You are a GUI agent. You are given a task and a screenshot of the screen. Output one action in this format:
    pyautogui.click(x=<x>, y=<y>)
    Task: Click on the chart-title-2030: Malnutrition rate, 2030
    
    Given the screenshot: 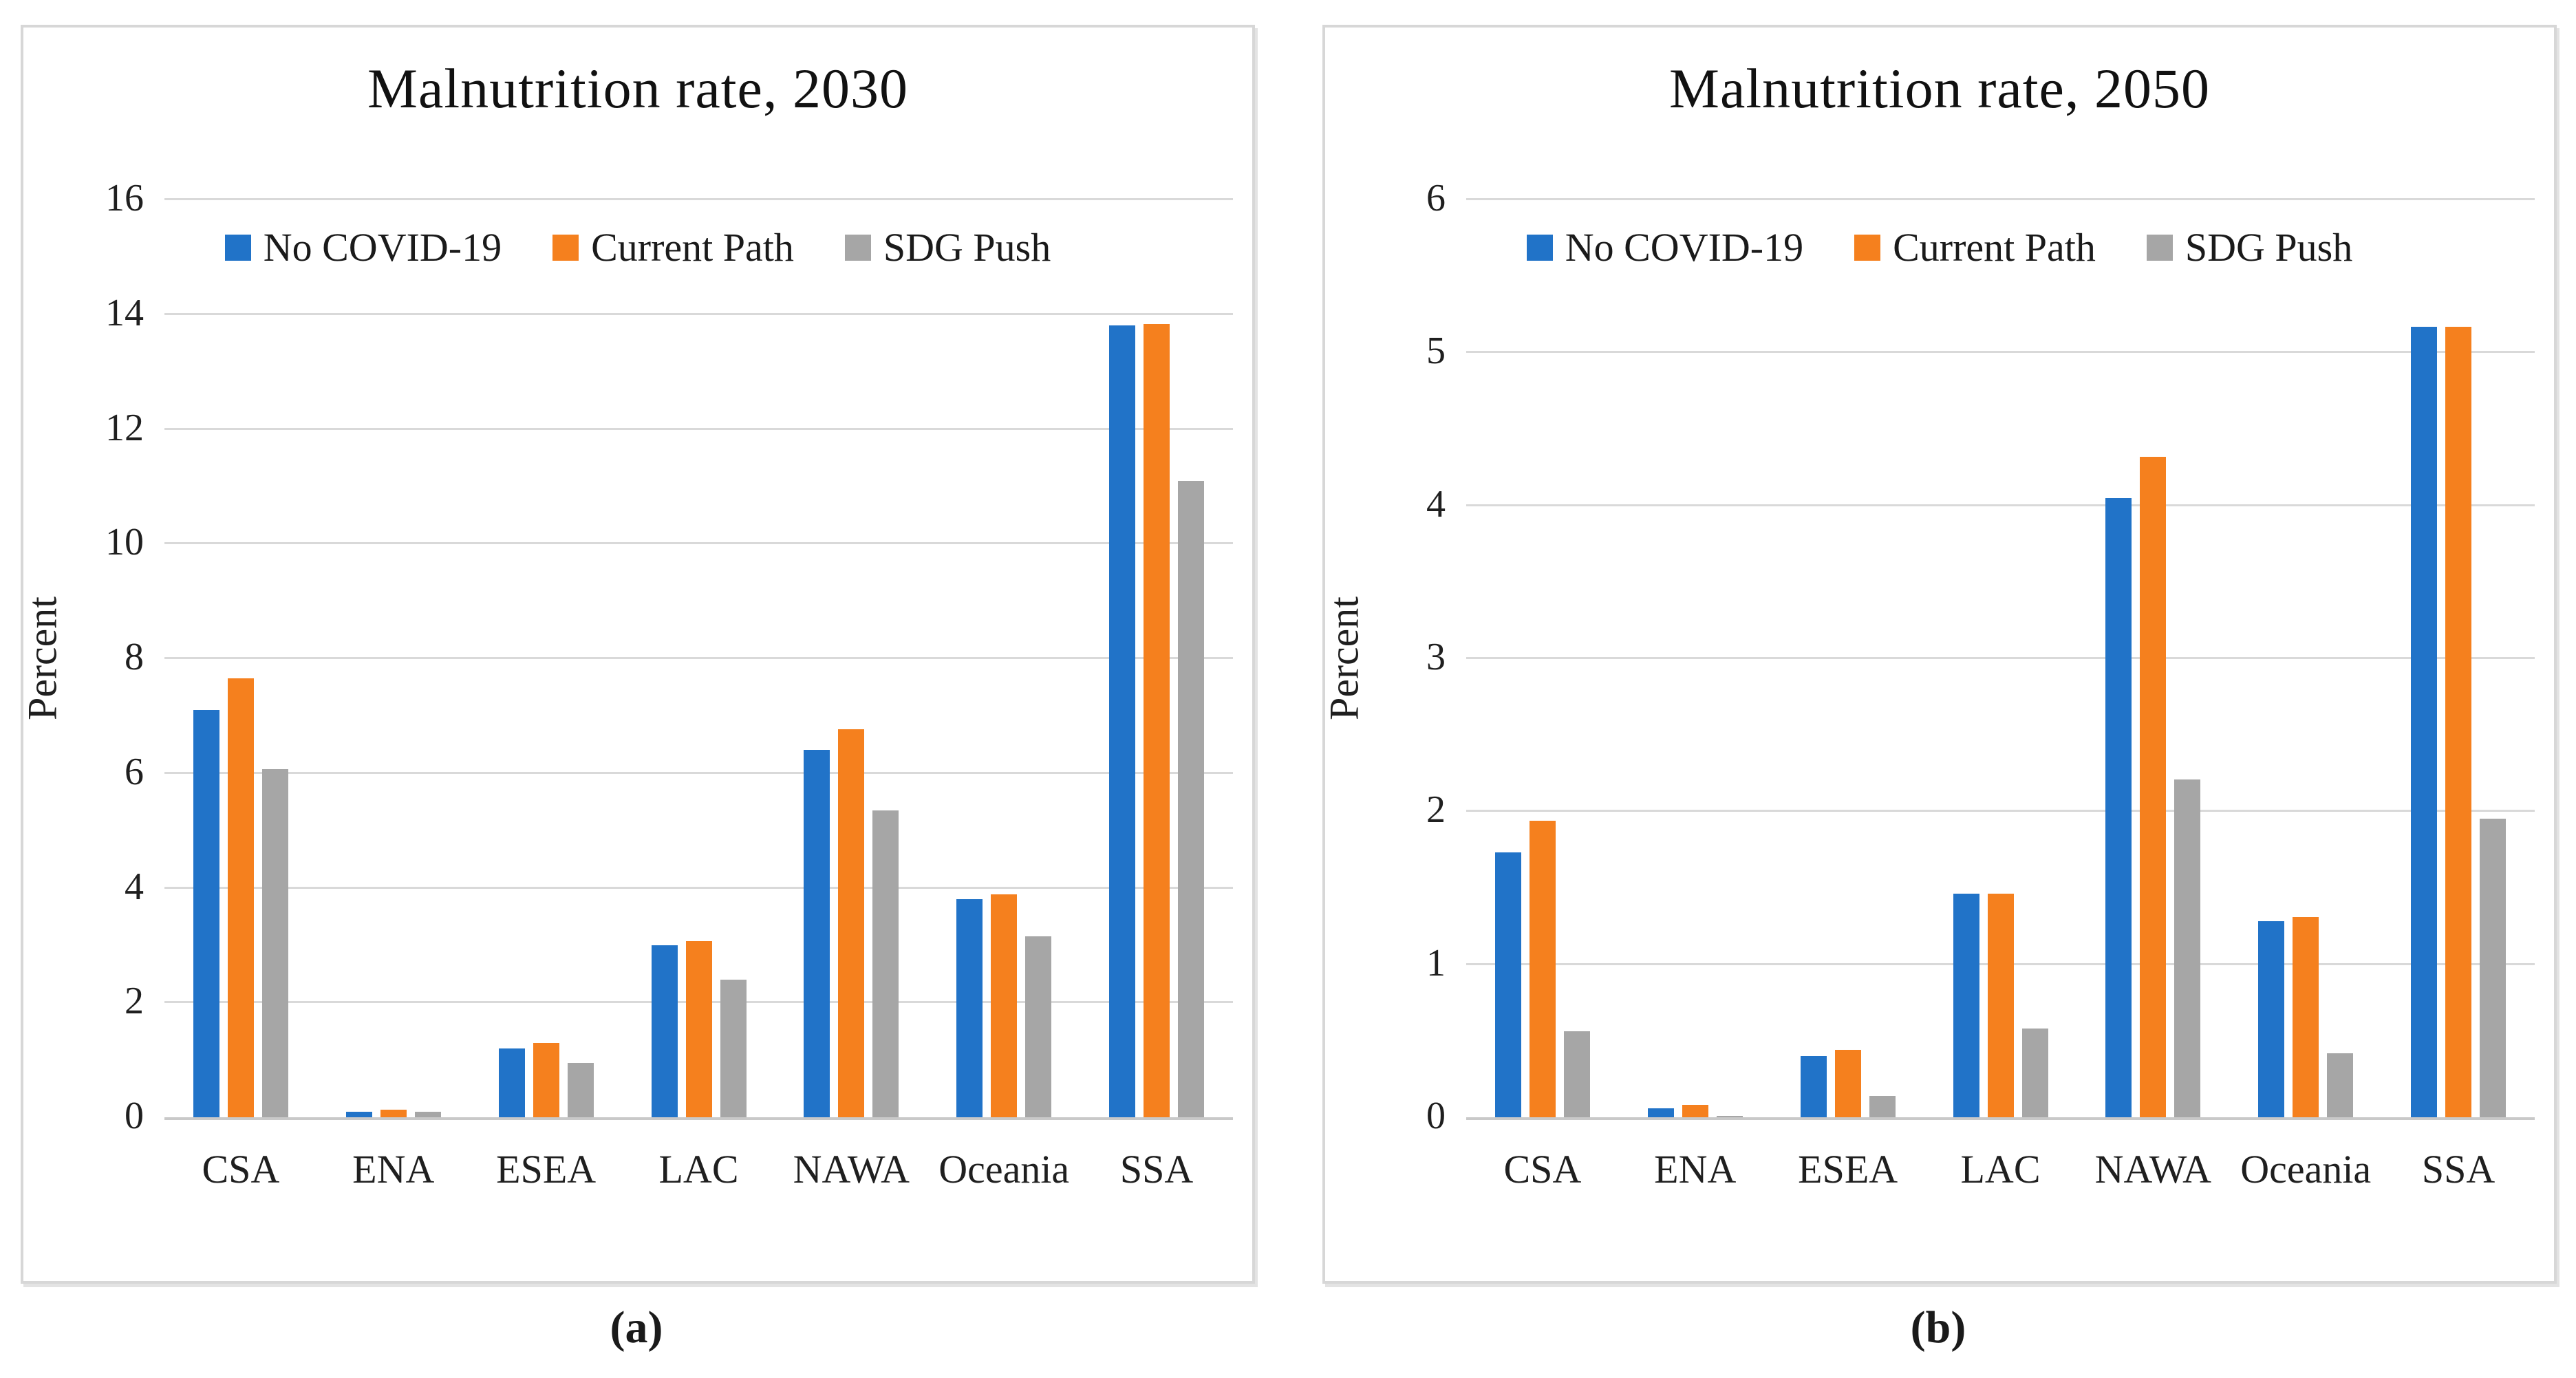 What is the action you would take?
    pyautogui.click(x=638, y=88)
    